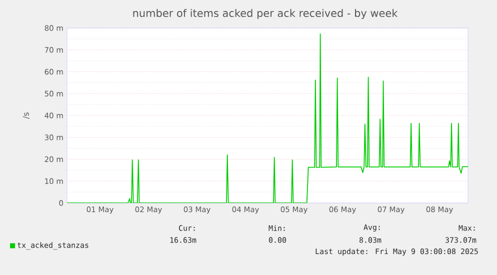 This screenshot has height=275, width=497. What do you see at coordinates (265, 14) in the screenshot?
I see `chart-title: number of items acked per ack received - by week` at bounding box center [265, 14].